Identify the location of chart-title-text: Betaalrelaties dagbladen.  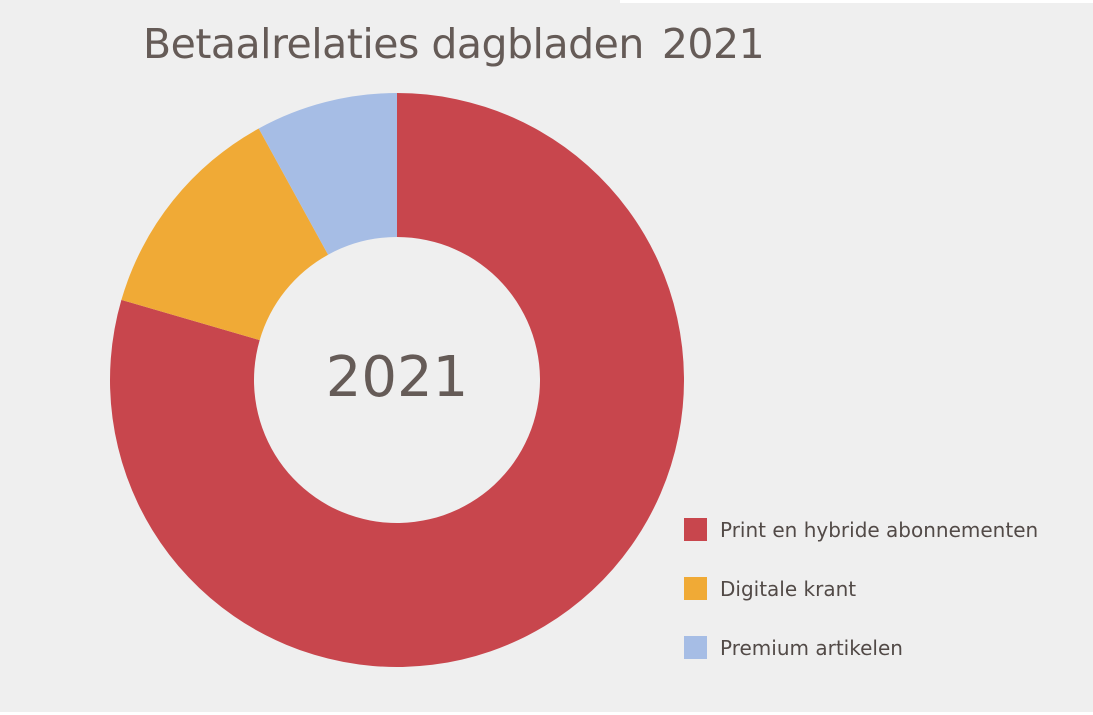
(393, 44).